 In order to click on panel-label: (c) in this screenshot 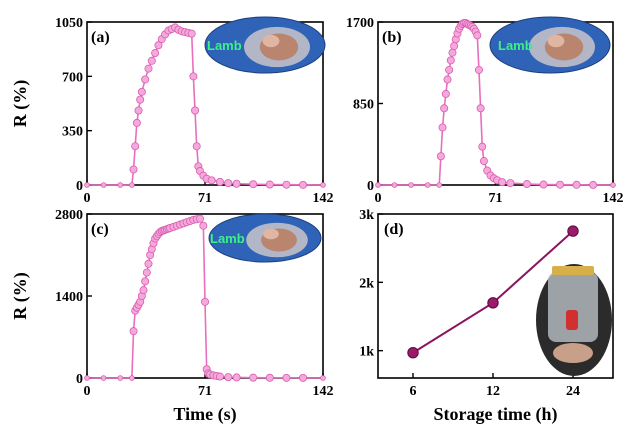, I will do `click(100, 229)`.